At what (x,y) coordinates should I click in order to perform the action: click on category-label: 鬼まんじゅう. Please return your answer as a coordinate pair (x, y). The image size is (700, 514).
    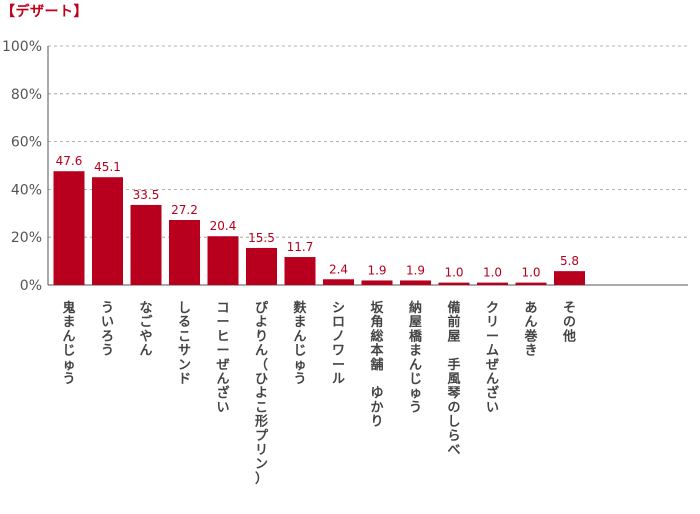
    Looking at the image, I should click on (68, 343).